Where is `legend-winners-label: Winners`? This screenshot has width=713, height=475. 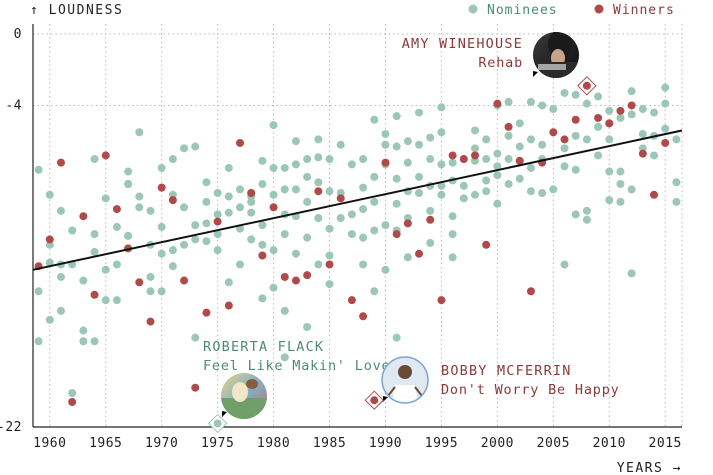
legend-winners-label: Winners is located at coordinates (644, 10).